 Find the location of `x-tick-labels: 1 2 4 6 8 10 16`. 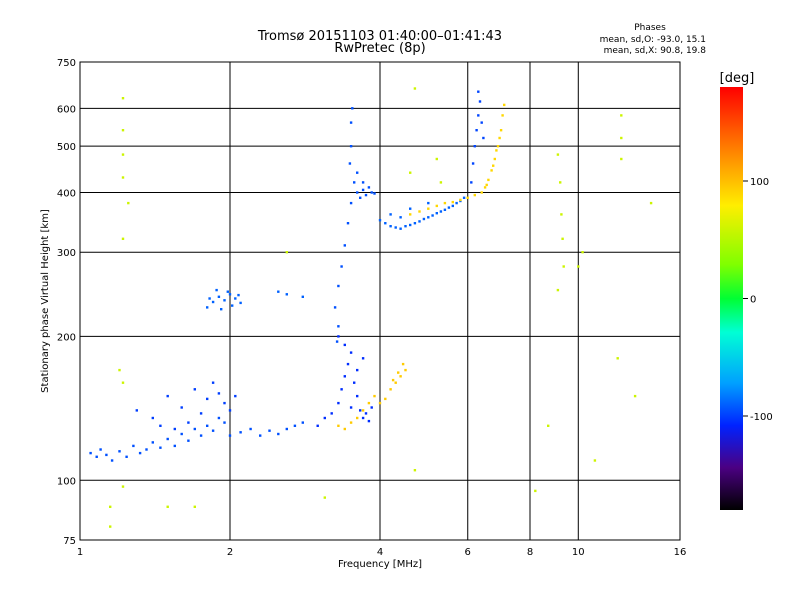

x-tick-labels: 1 2 4 6 8 10 16 is located at coordinates (382, 552).